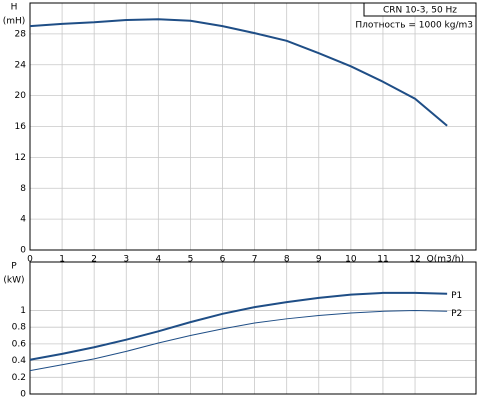  Describe the element at coordinates (23, 189) in the screenshot. I see `y-tick-label: 8` at that location.